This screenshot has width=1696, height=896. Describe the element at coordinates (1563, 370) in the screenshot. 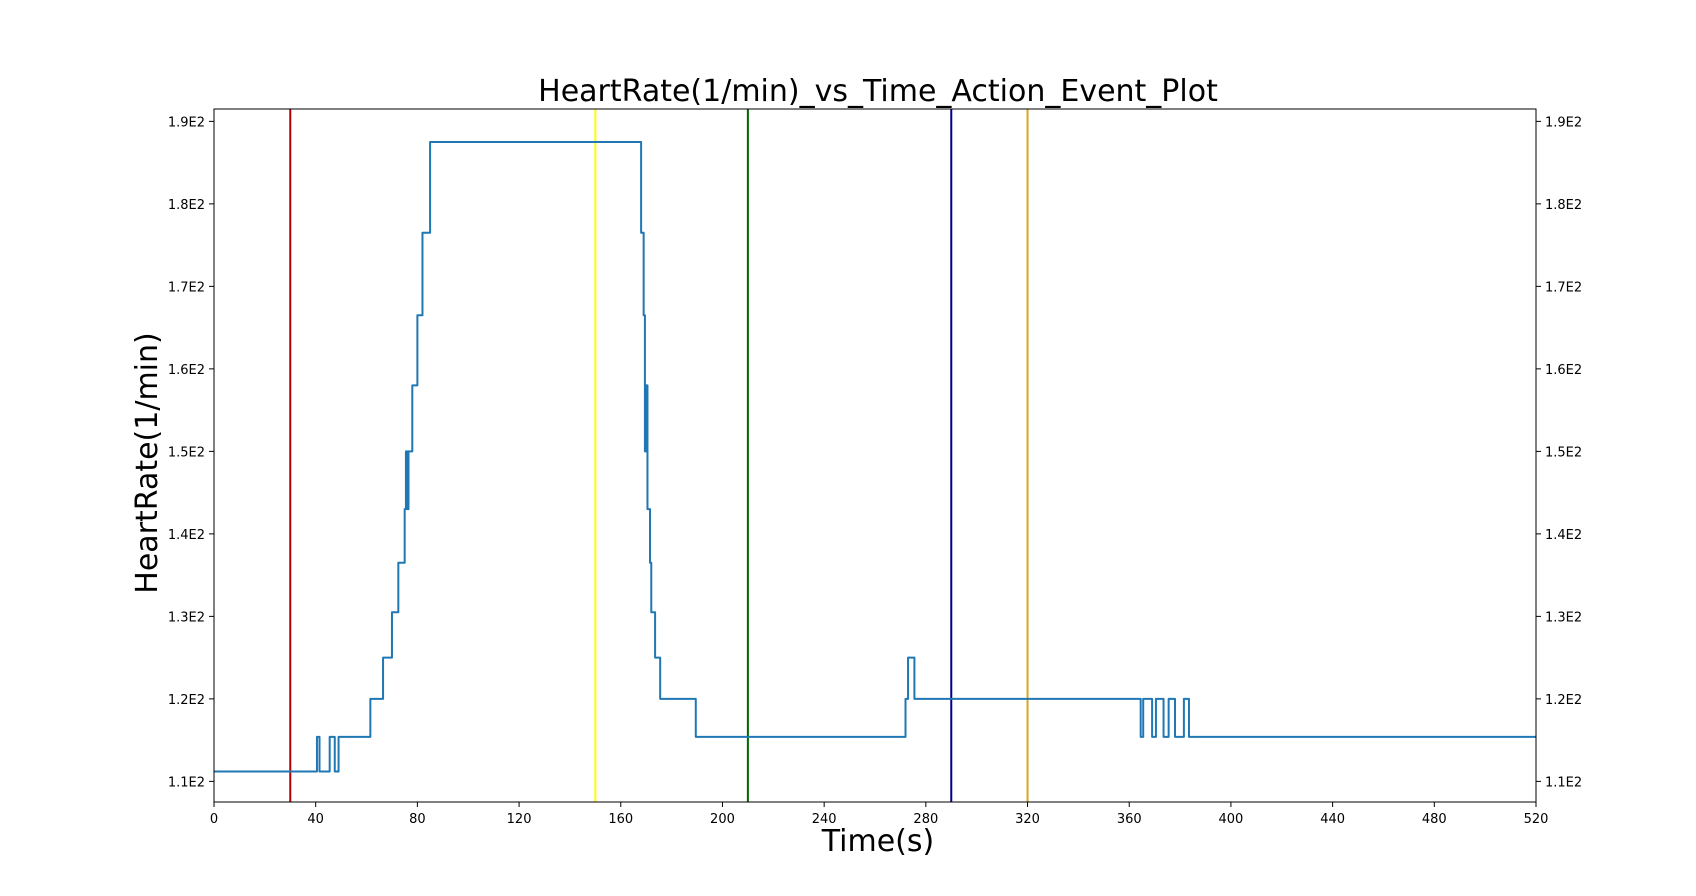

I see `y-tick-label-right-5: 1.6E2` at that location.